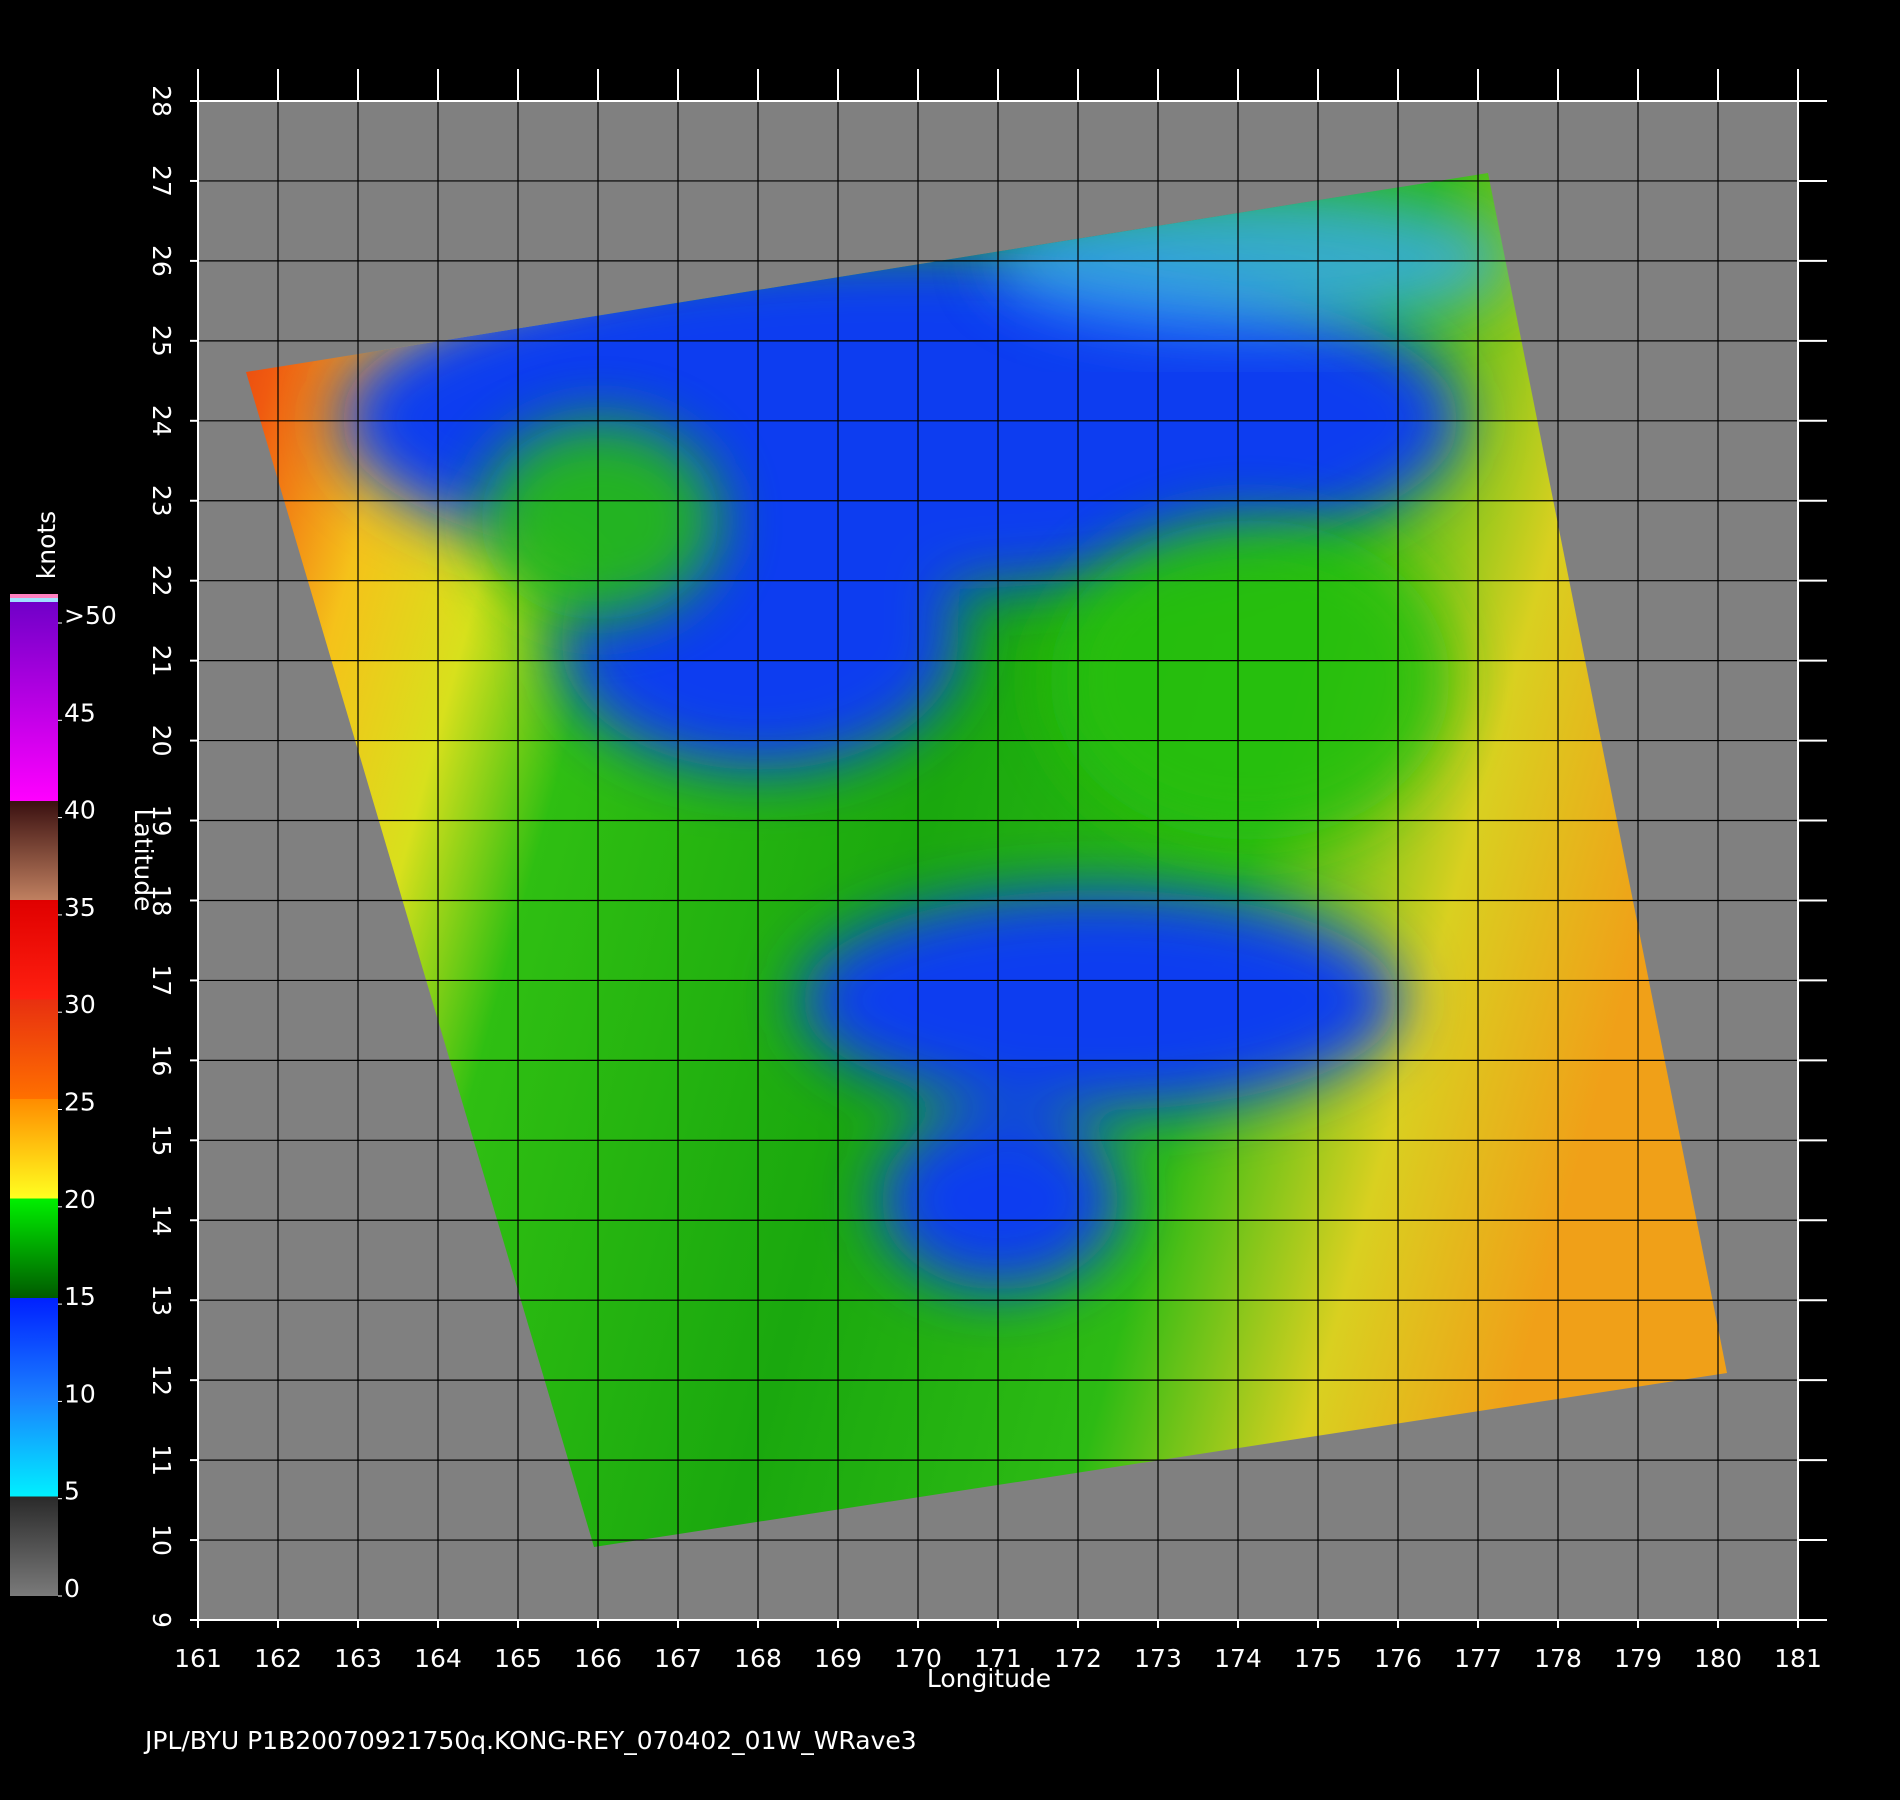 The height and width of the screenshot is (1800, 1900). Describe the element at coordinates (1638, 1658) in the screenshot. I see `x-tick-label: 179` at that location.